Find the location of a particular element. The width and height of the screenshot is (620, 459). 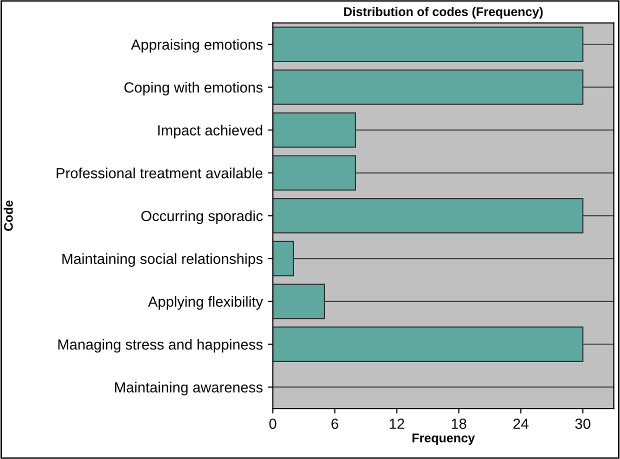

y-tick-label: Maintaining awareness is located at coordinates (189, 389).